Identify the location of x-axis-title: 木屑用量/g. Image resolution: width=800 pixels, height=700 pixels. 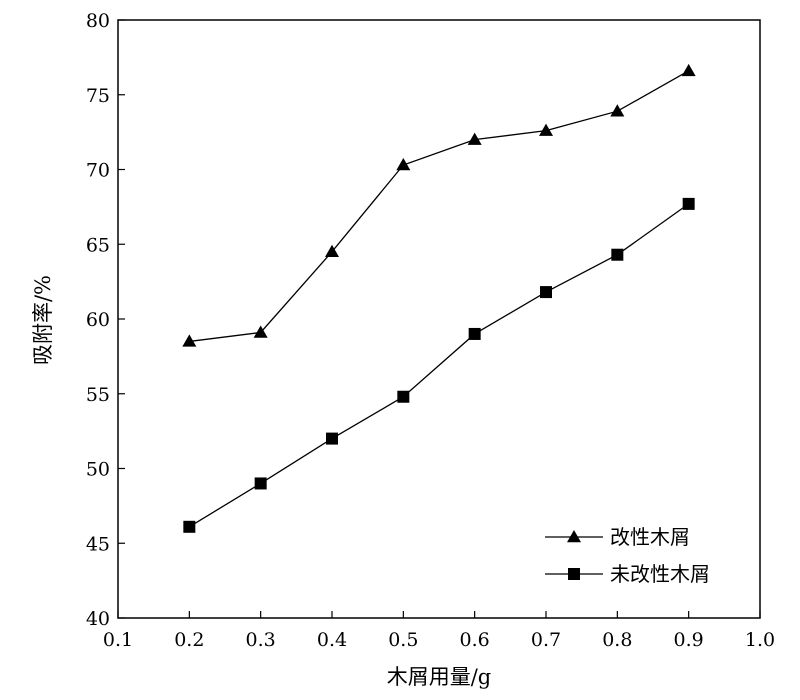
(439, 677).